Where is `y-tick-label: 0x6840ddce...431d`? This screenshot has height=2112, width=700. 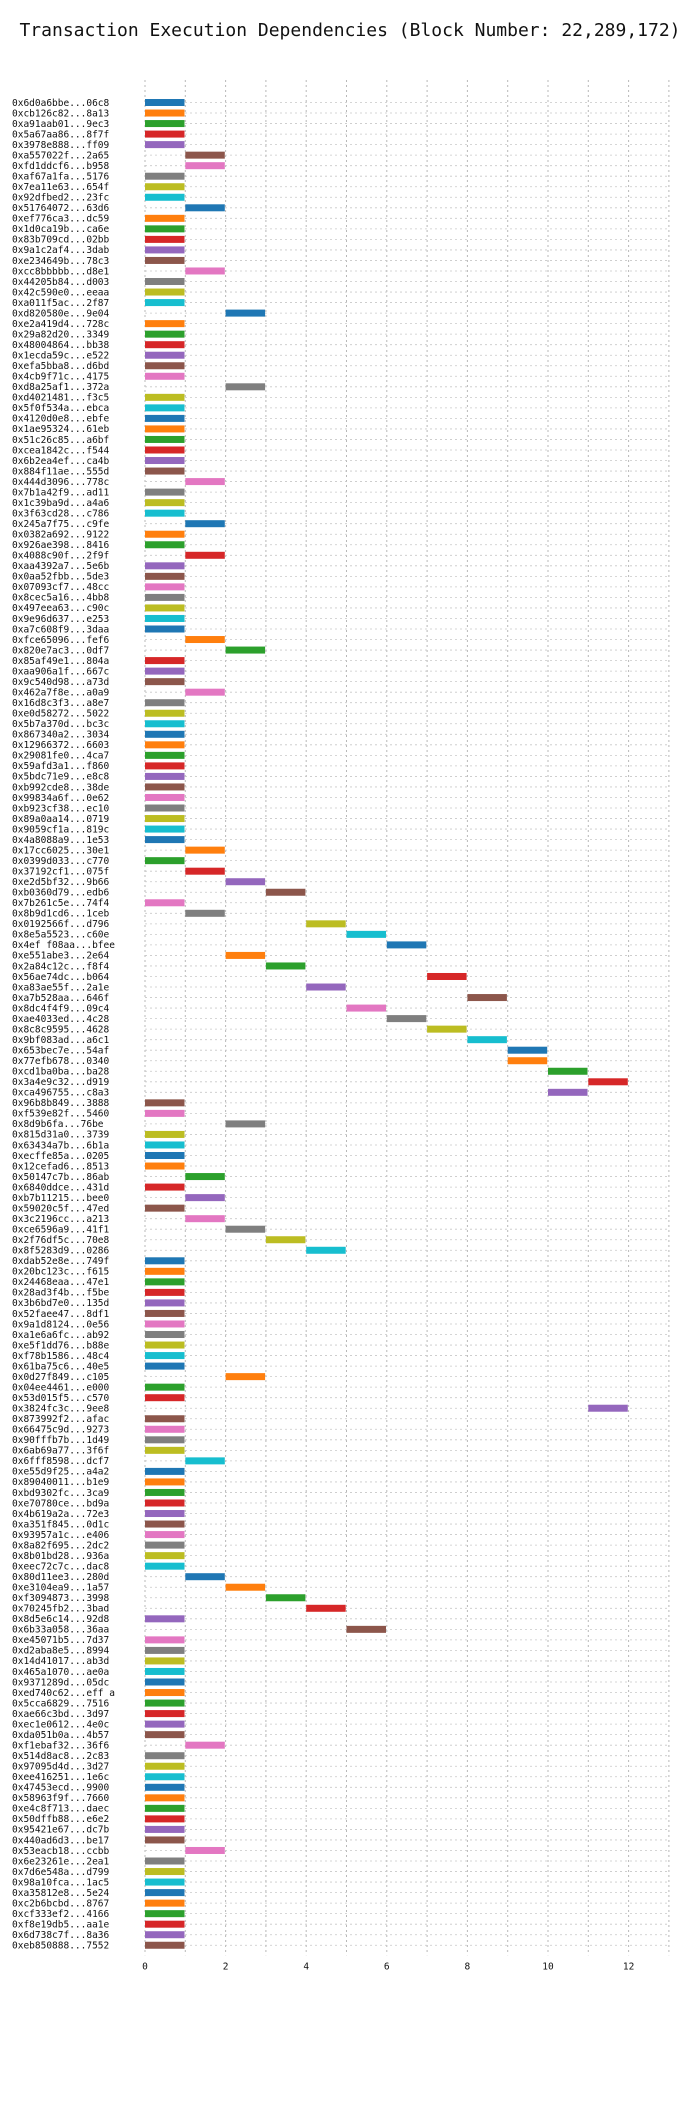 y-tick-label: 0x6840ddce...431d is located at coordinates (60, 1187).